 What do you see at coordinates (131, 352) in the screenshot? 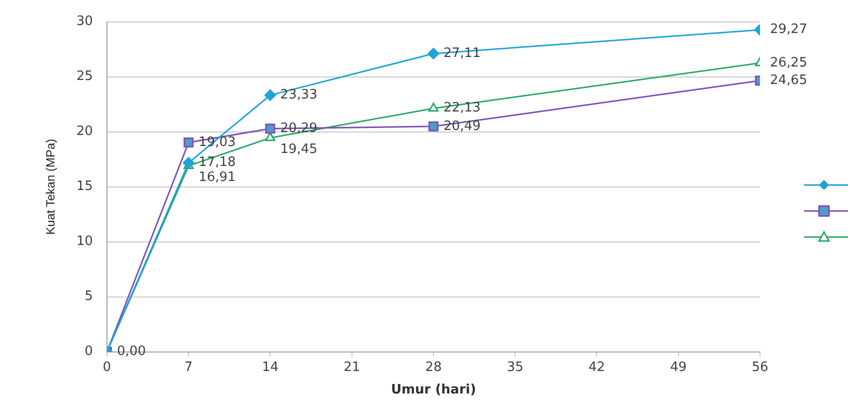
I see `data-label: 0,00` at bounding box center [131, 352].